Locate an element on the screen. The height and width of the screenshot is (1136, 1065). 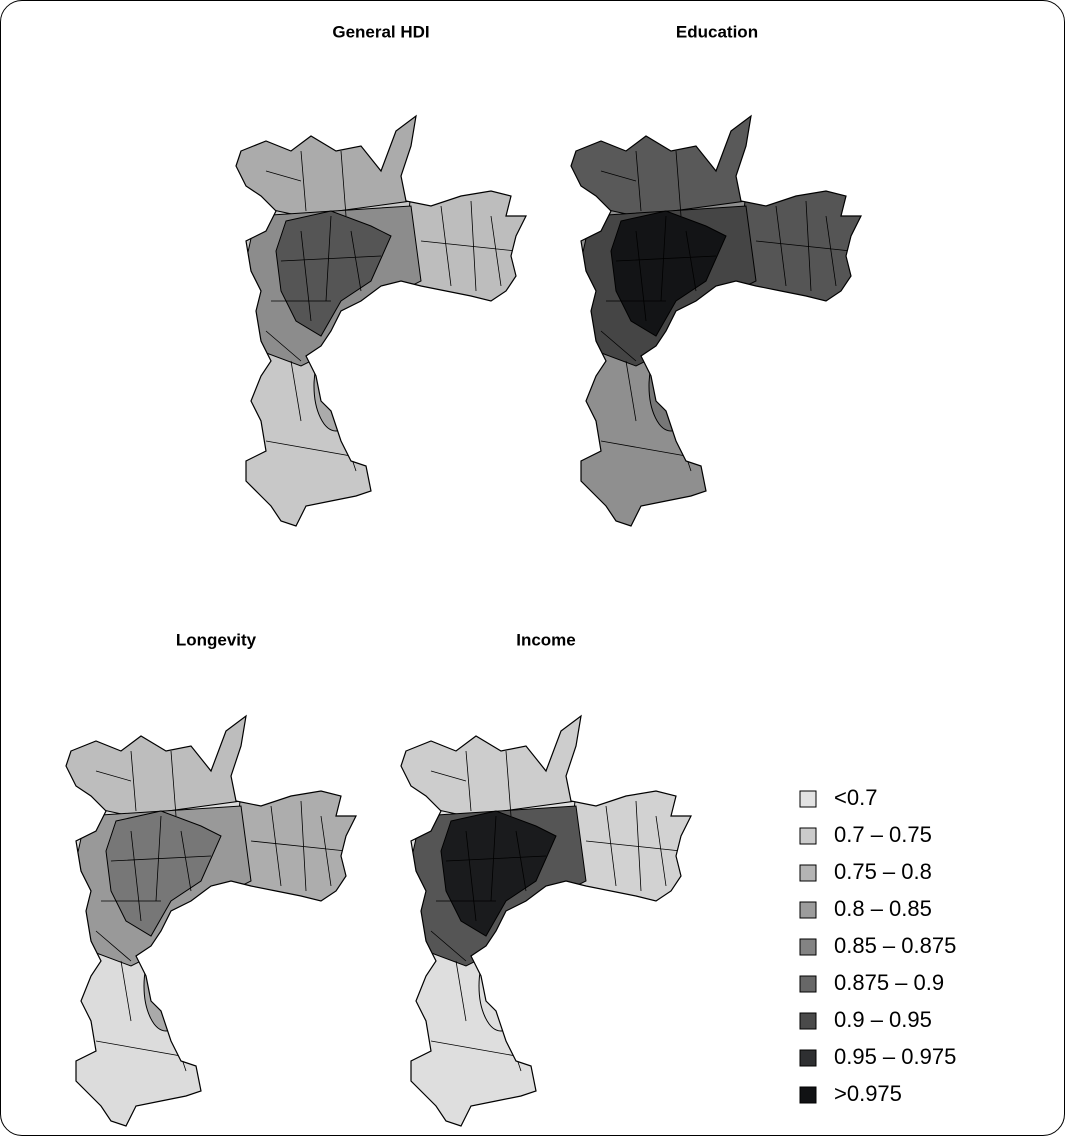
legend-label: 0.875 – 0.9 is located at coordinates (889, 982).